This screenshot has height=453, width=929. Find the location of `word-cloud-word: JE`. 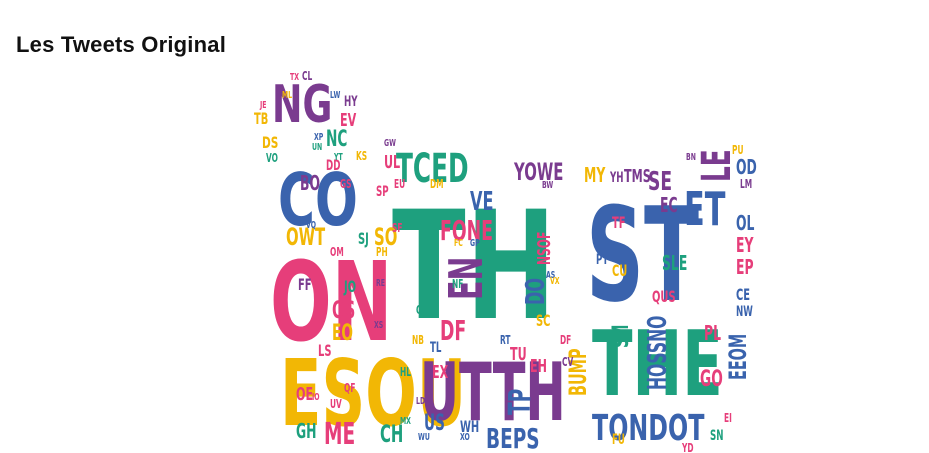

word-cloud-word: JE is located at coordinates (263, 104).